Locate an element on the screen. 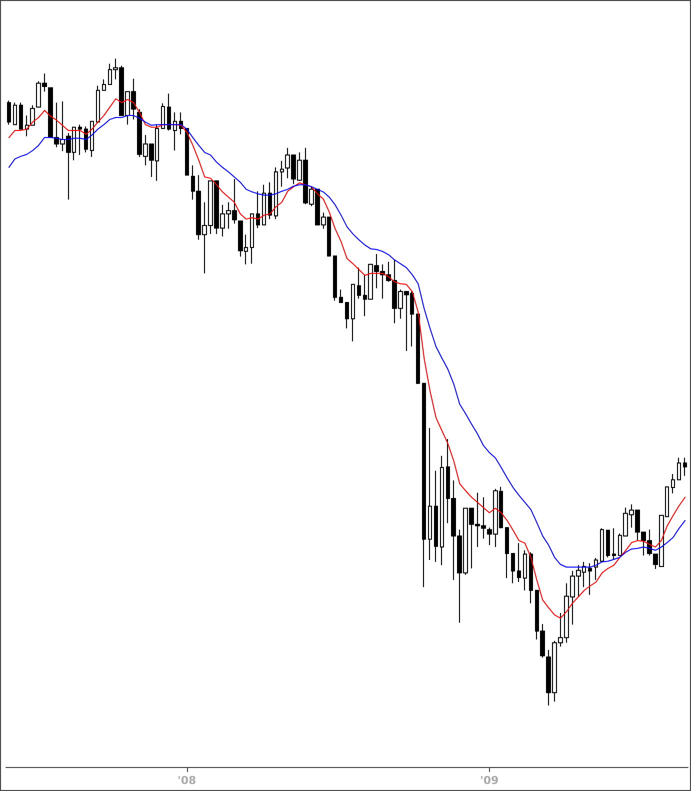  x-tick-label: '08 is located at coordinates (187, 780).